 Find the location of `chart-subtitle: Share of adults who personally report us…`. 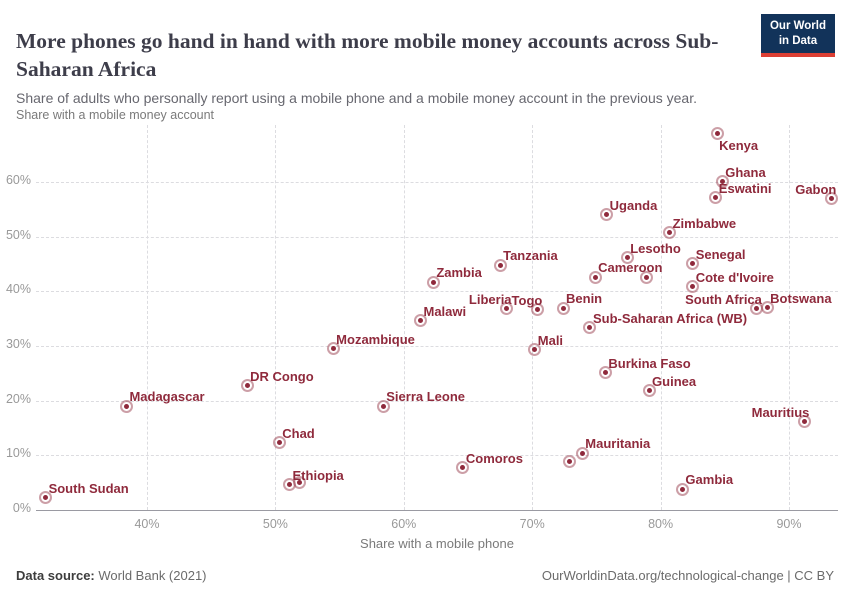

chart-subtitle: Share of adults who personally report us… is located at coordinates (356, 98).